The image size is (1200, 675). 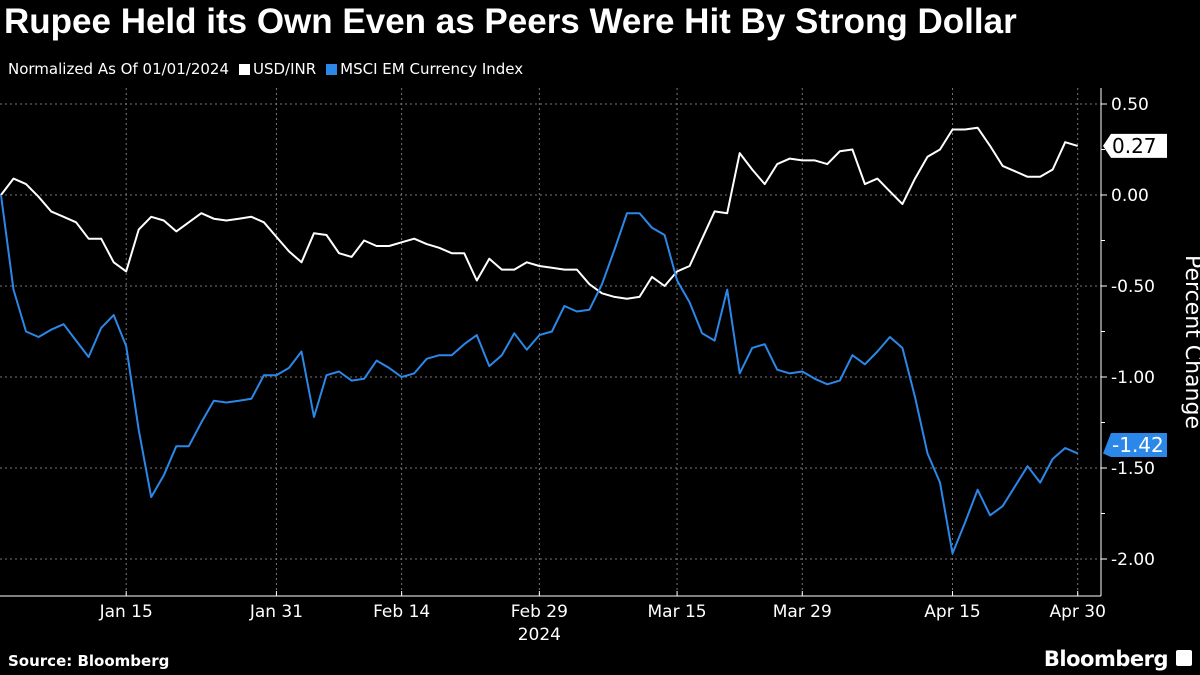 I want to click on y-tick-label: -1.00, so click(x=1133, y=378).